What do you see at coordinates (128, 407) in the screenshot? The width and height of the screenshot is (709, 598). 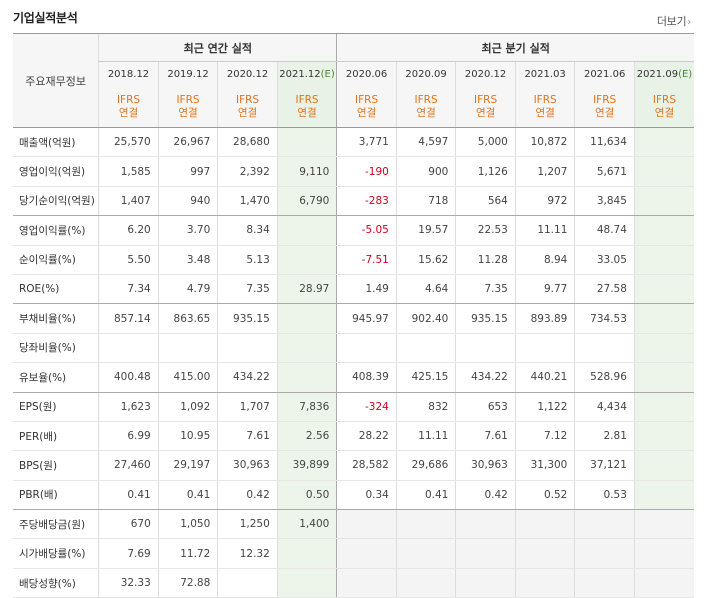 I see `table-cell: 1,623` at bounding box center [128, 407].